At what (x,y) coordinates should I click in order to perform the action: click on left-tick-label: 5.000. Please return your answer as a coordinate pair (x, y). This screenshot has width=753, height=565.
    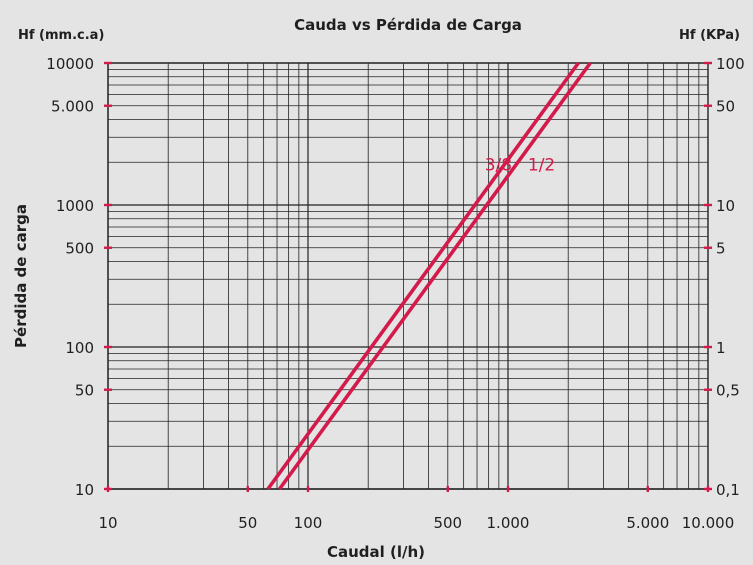
    Looking at the image, I should click on (72, 107).